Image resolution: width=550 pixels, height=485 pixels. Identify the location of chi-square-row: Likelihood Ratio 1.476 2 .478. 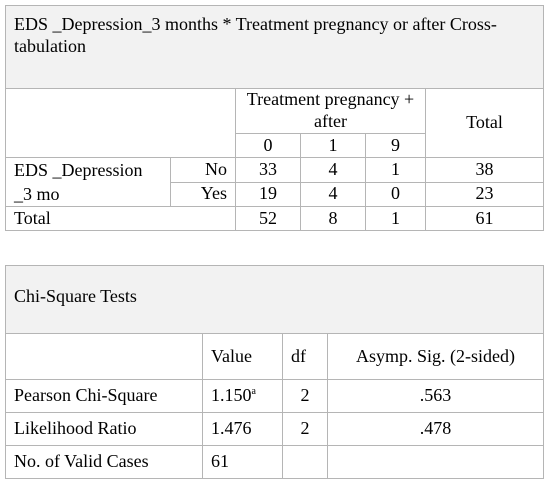
(275, 429).